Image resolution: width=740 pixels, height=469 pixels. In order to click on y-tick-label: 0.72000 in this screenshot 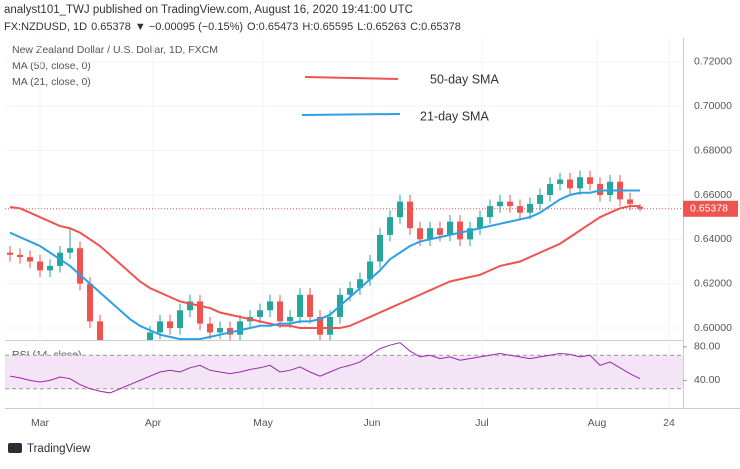, I will do `click(713, 62)`.